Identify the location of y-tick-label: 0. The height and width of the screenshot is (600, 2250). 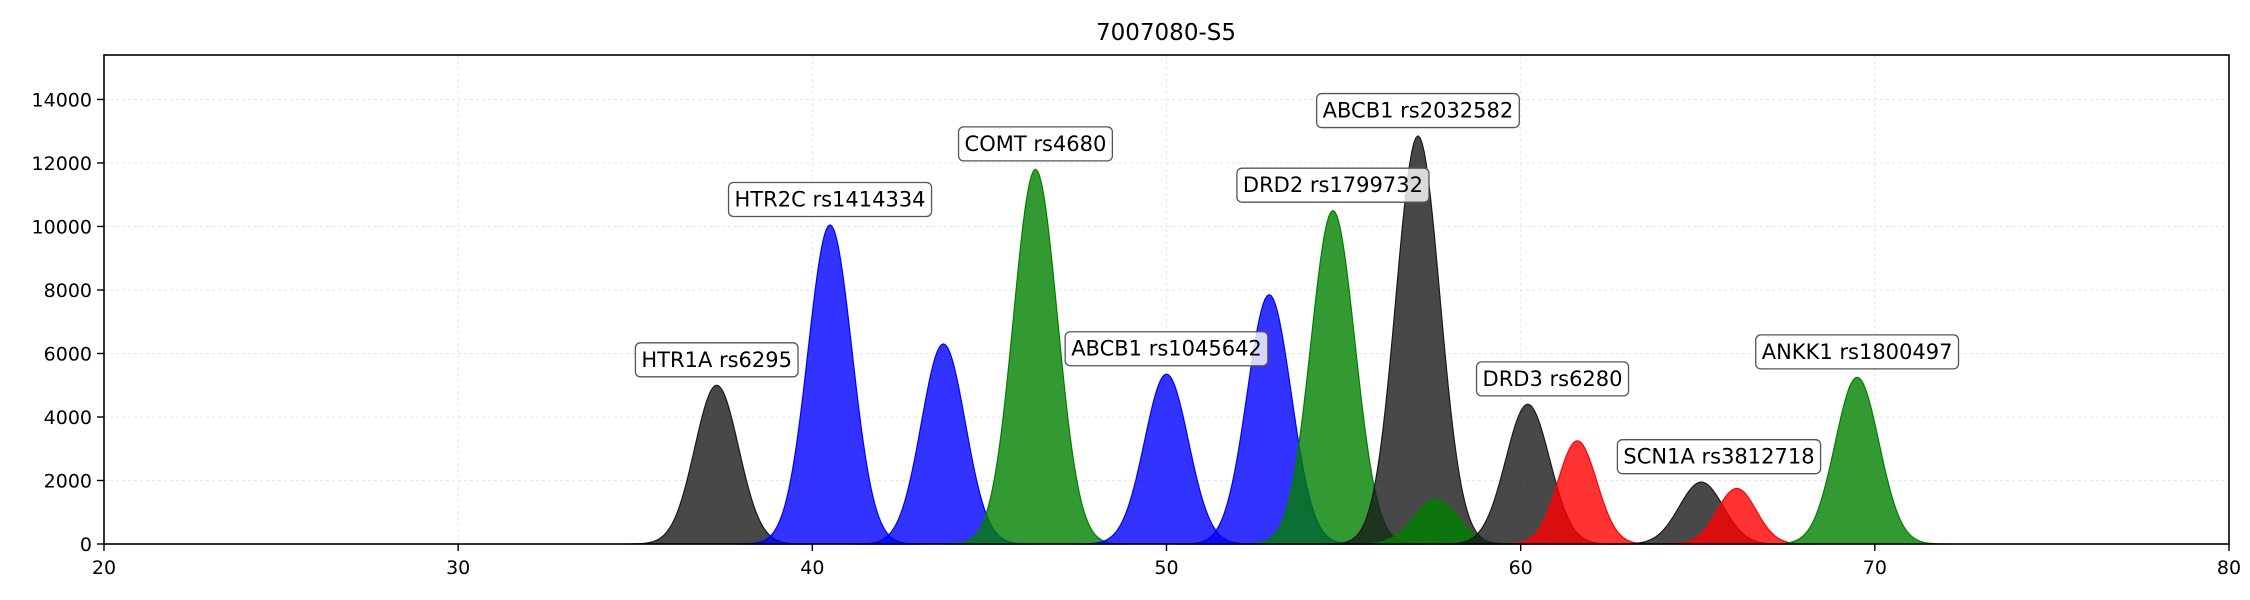
(86, 545).